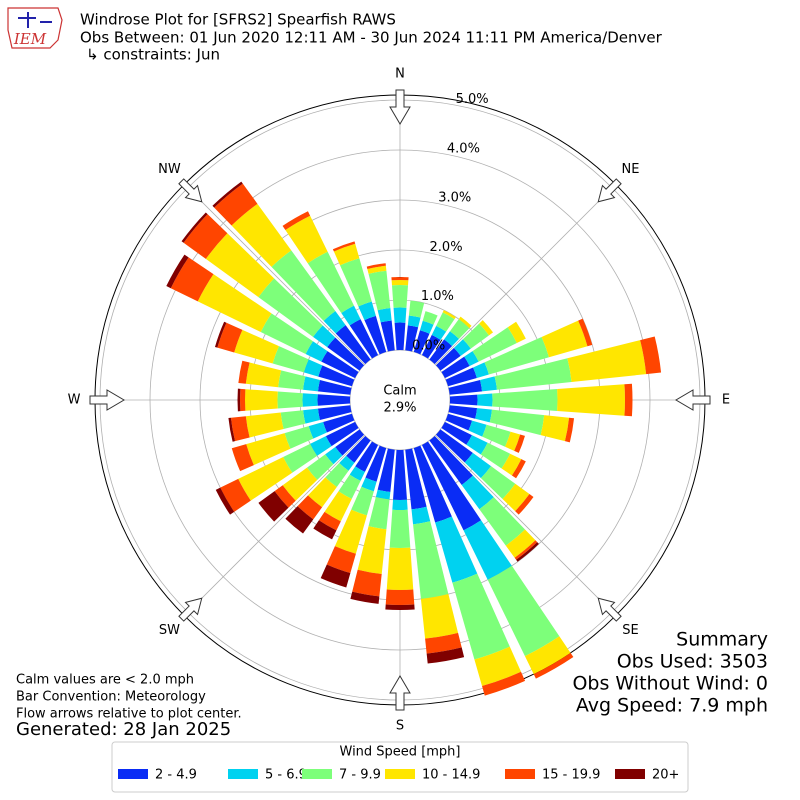 Image resolution: width=800 pixels, height=800 pixels. I want to click on compass-label: SW, so click(169, 630).